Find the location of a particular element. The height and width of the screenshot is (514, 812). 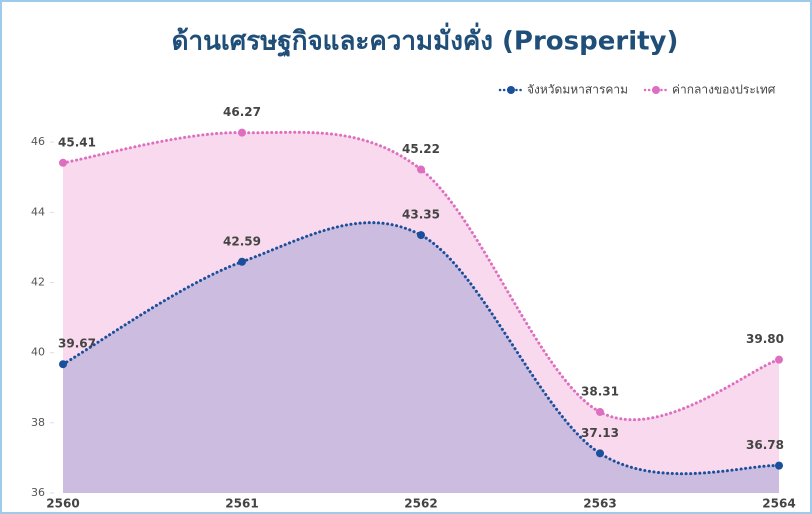

x-tick-label: 2564 is located at coordinates (778, 504).